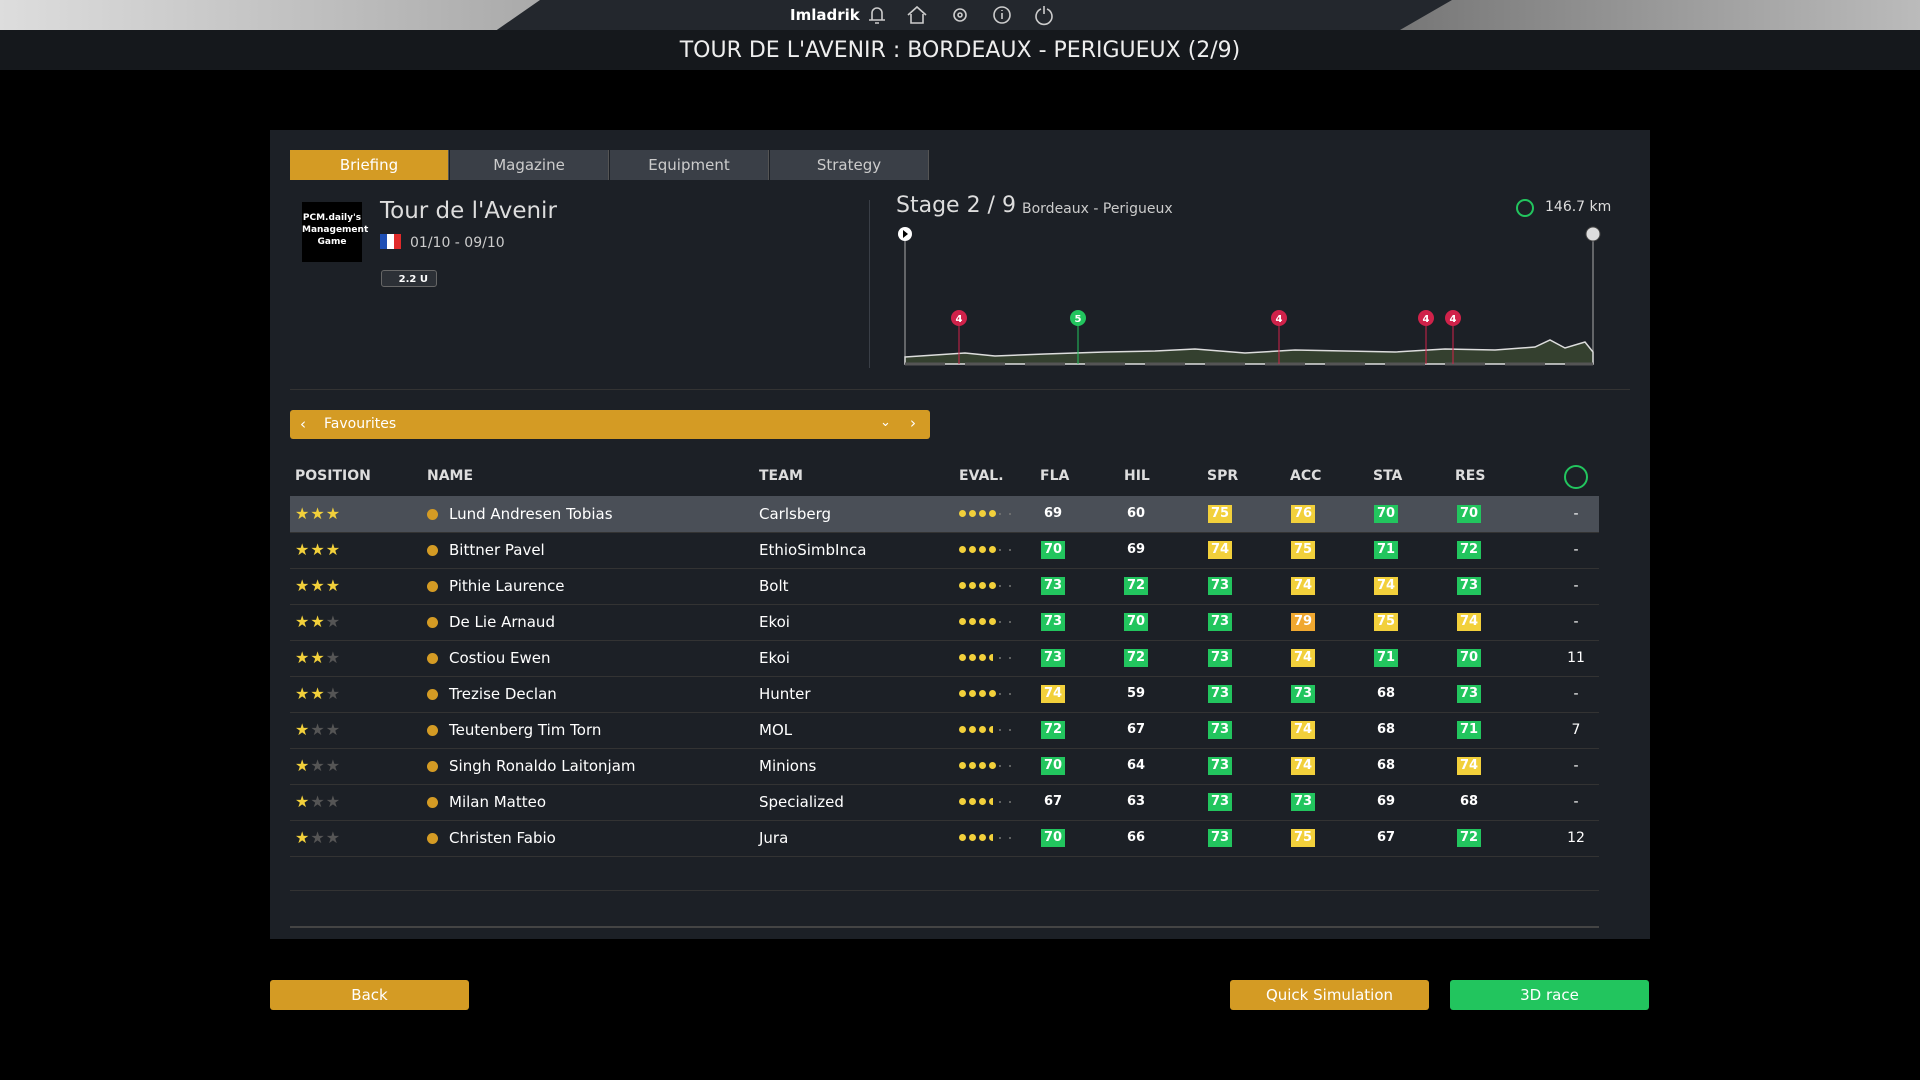 This screenshot has height=1080, width=1920. Describe the element at coordinates (450, 476) in the screenshot. I see `column-header: NAME` at that location.